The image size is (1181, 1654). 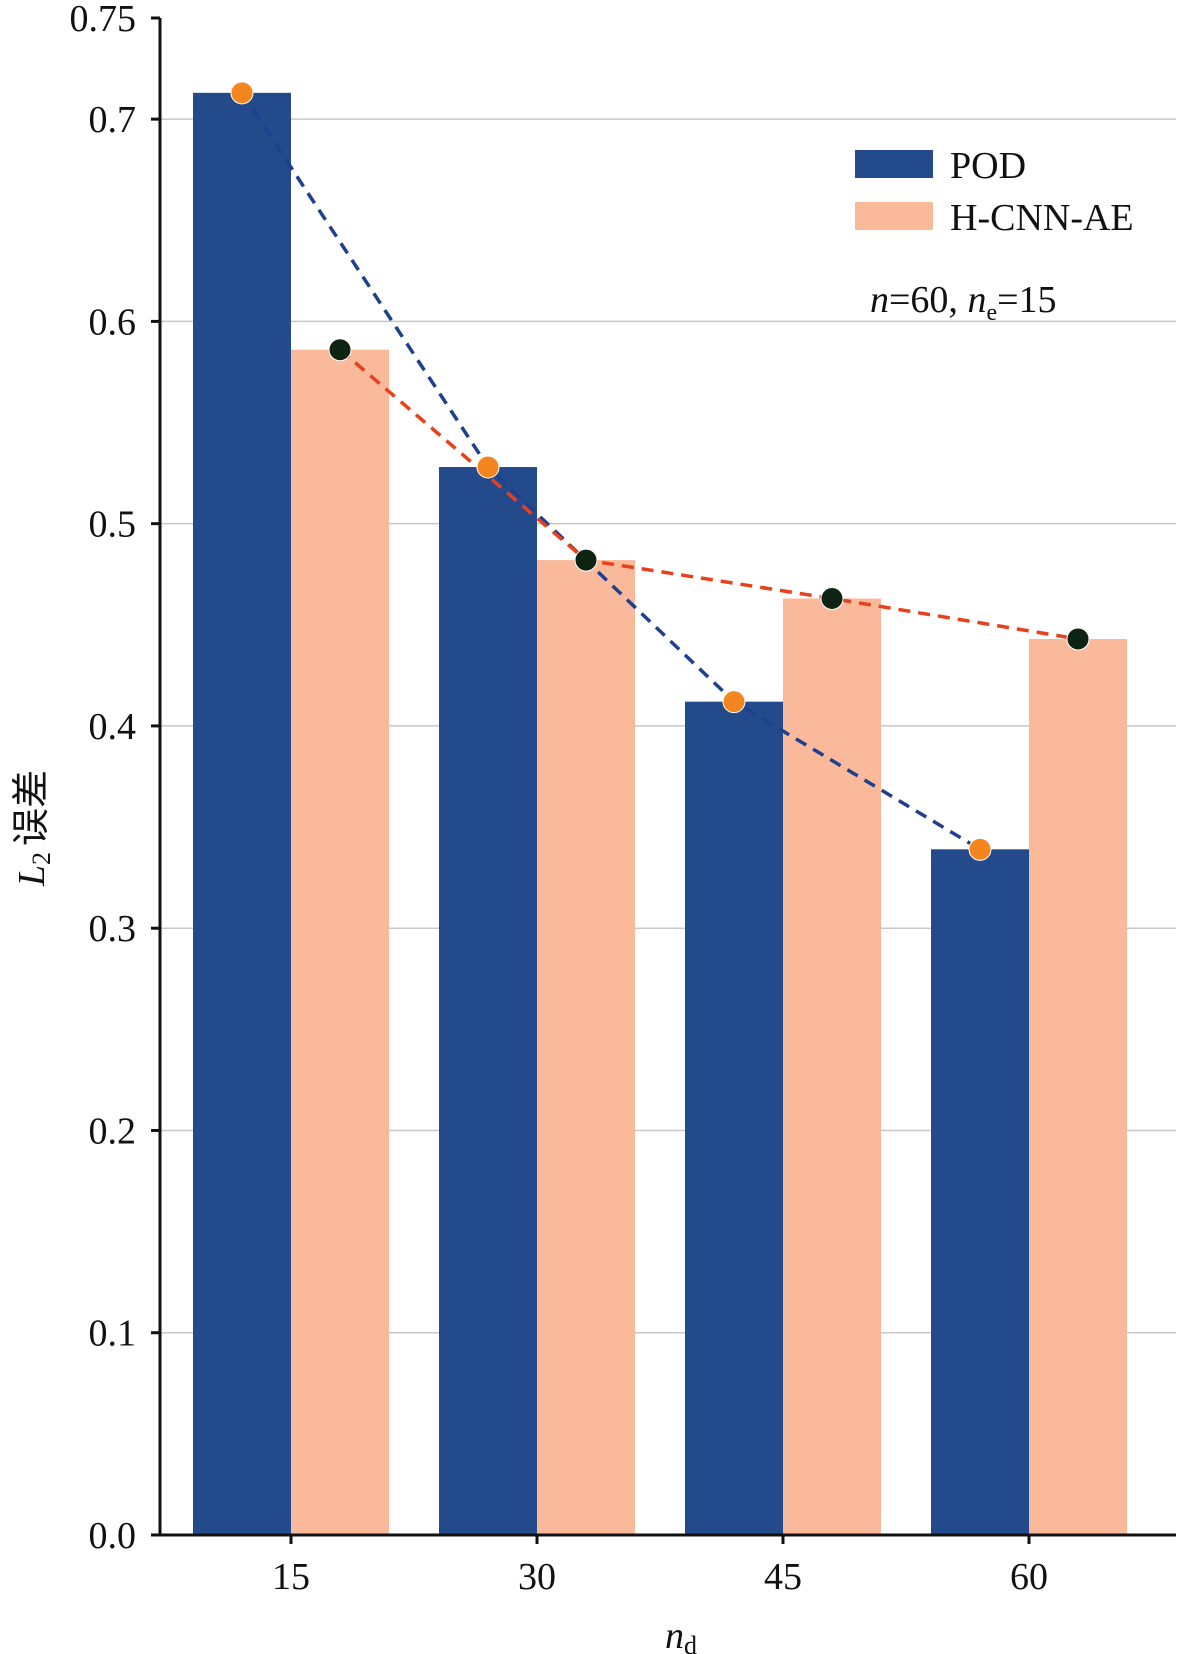 I want to click on annotation-n-value: =60,, so click(x=928, y=300).